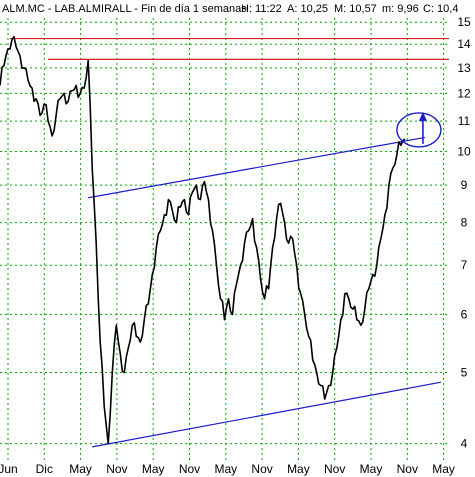 The height and width of the screenshot is (477, 475). I want to click on y-tick-label: 11, so click(464, 121).